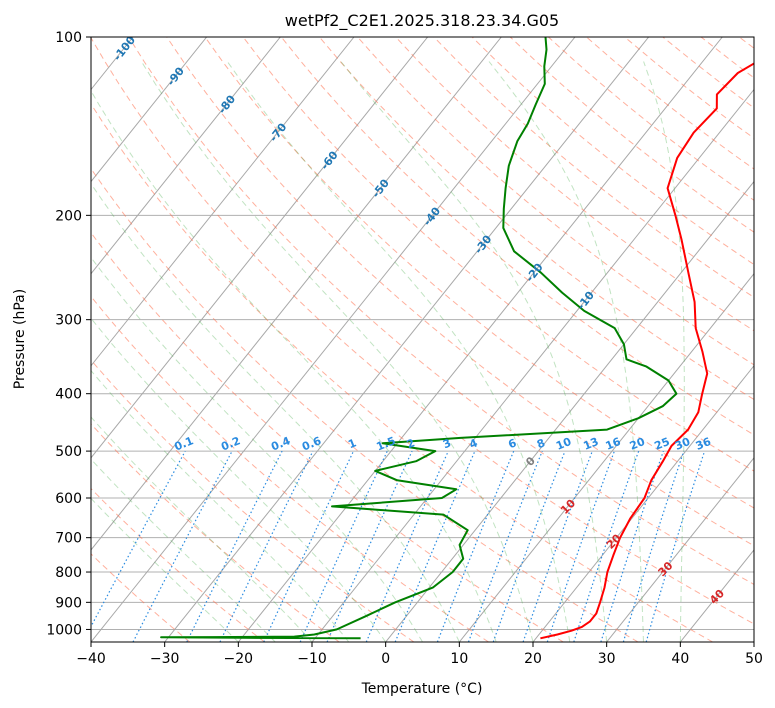  I want to click on x-tick-label: 40, so click(680, 659).